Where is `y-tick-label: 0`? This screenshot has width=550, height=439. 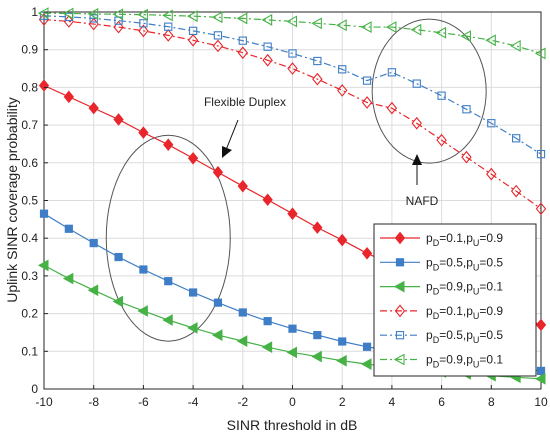 y-tick-label: 0 is located at coordinates (34, 389).